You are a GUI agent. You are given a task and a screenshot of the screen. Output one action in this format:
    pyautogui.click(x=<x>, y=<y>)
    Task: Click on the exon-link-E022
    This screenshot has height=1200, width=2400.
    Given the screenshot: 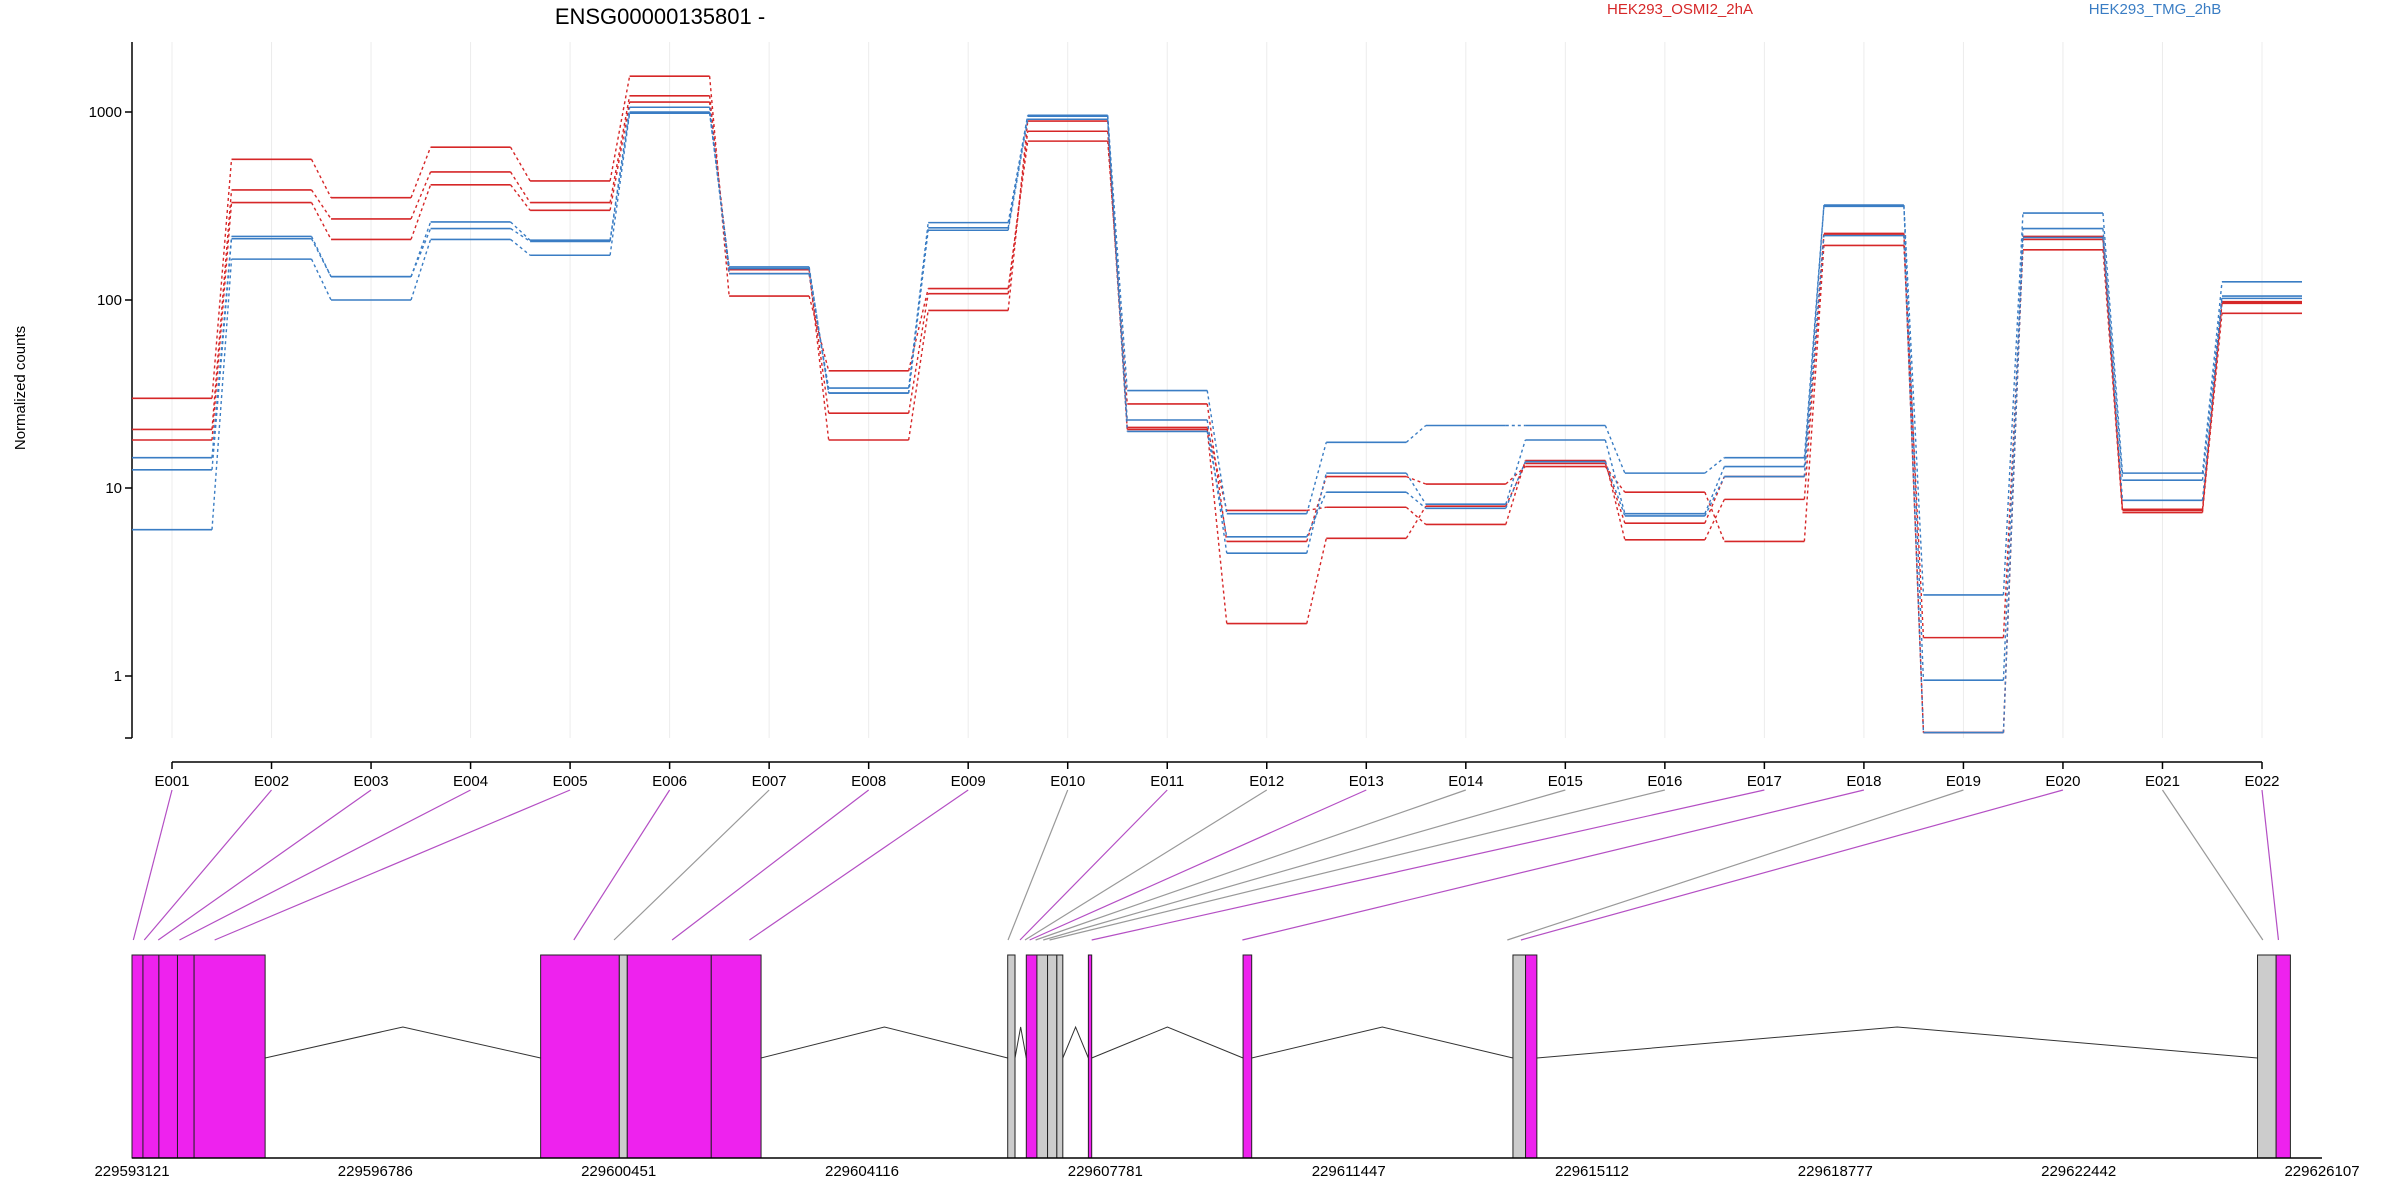 What is the action you would take?
    pyautogui.click(x=2270, y=865)
    